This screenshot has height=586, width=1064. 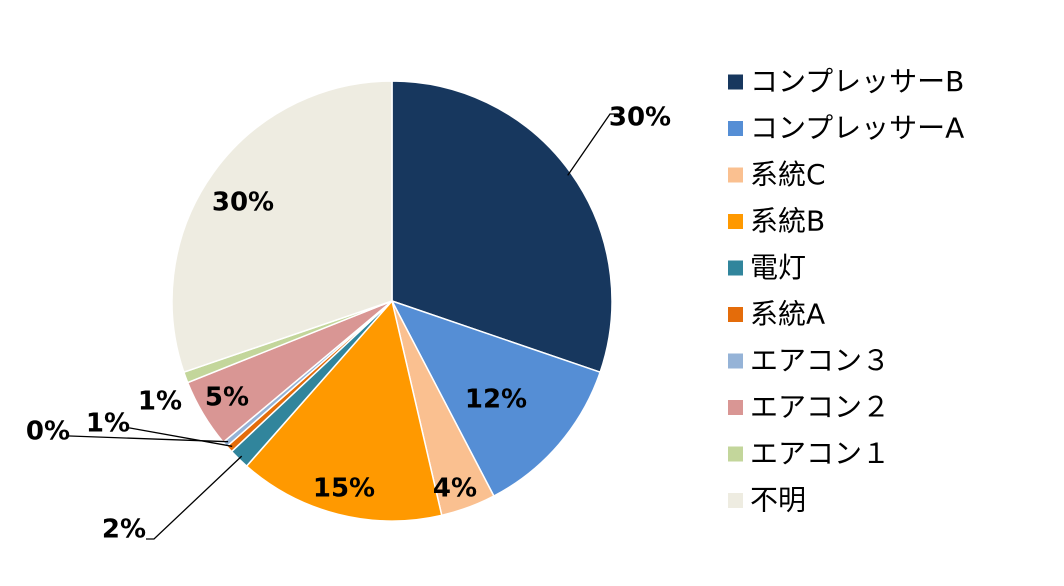 What do you see at coordinates (455, 489) in the screenshot?
I see `data-label-3: 4%` at bounding box center [455, 489].